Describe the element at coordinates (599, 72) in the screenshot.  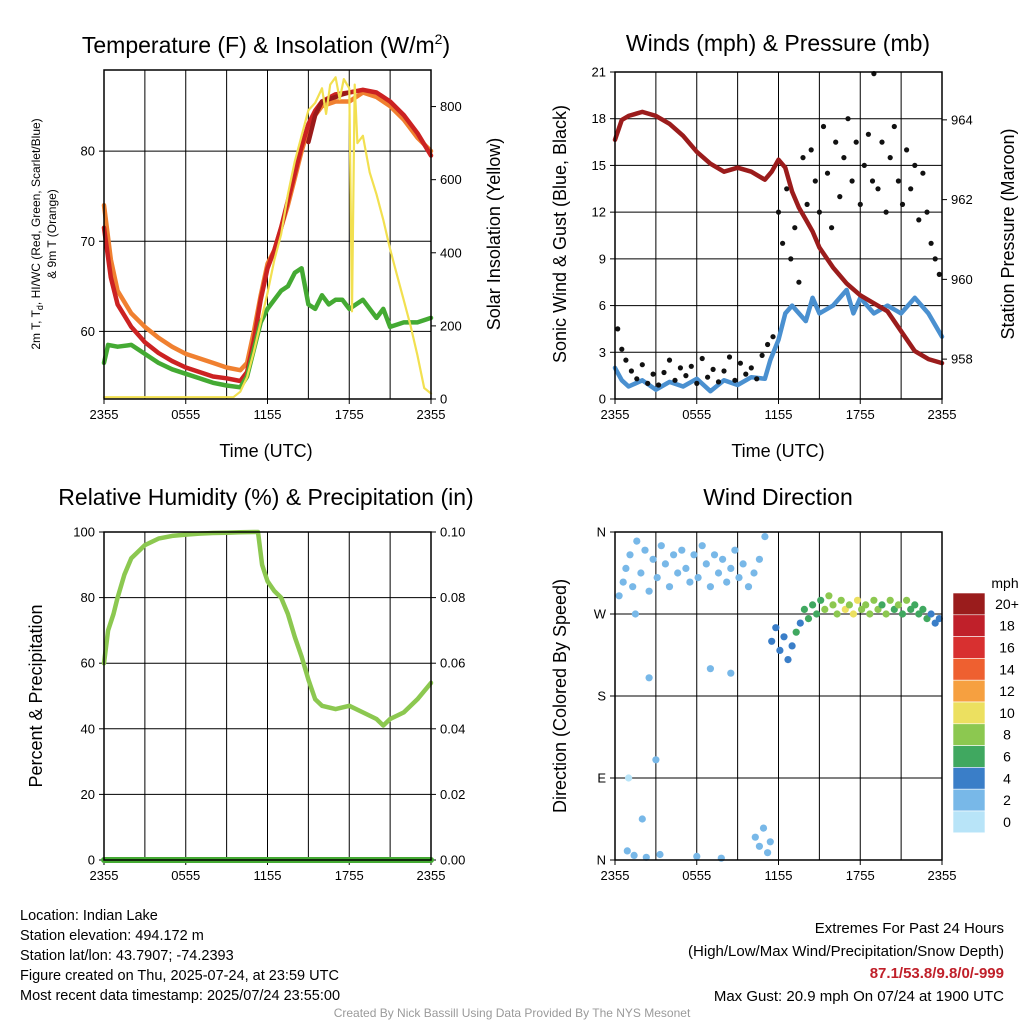
I see `y-tick-label-left: 21` at that location.